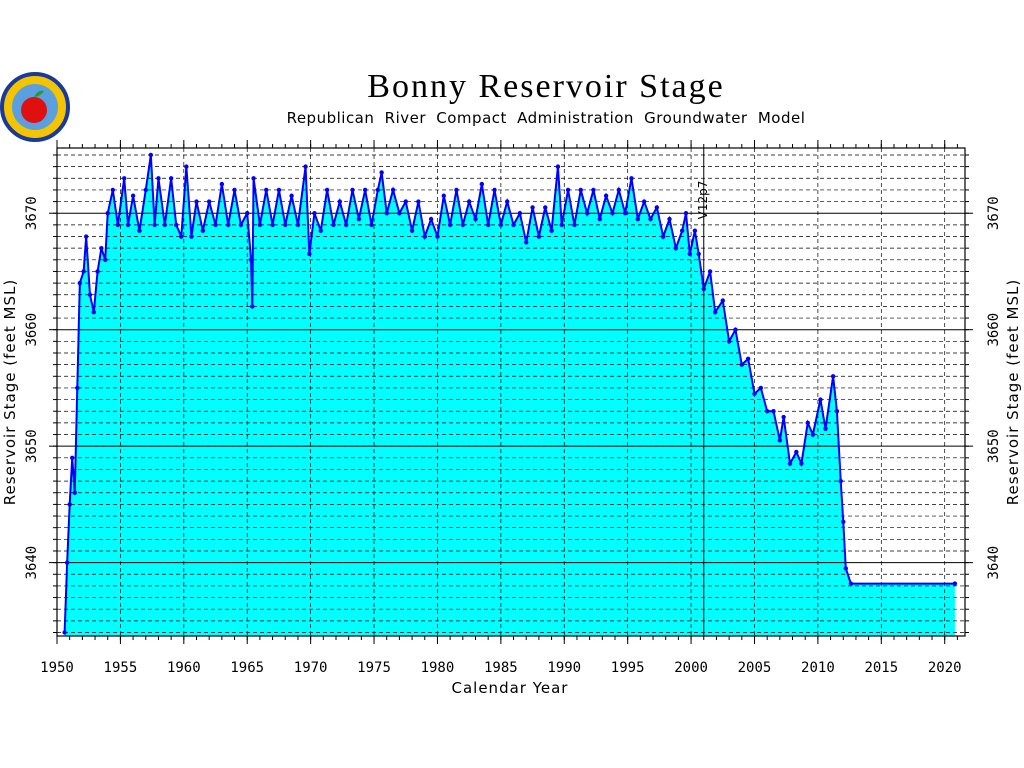 This screenshot has height=768, width=1024. Describe the element at coordinates (32, 563) in the screenshot. I see `y-tick-label: 3640` at that location.